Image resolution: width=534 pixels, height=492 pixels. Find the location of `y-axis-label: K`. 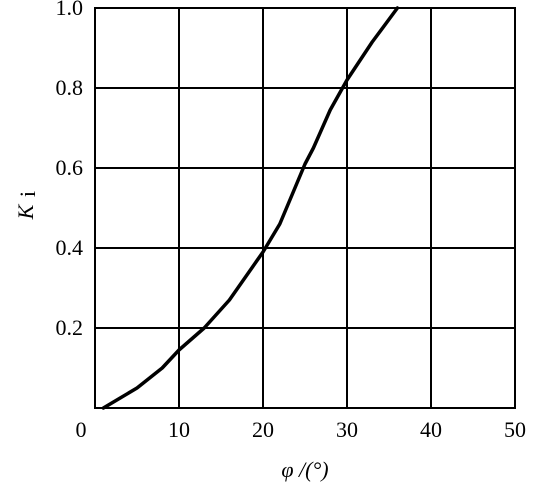

y-axis-label: K is located at coordinates (25, 211).